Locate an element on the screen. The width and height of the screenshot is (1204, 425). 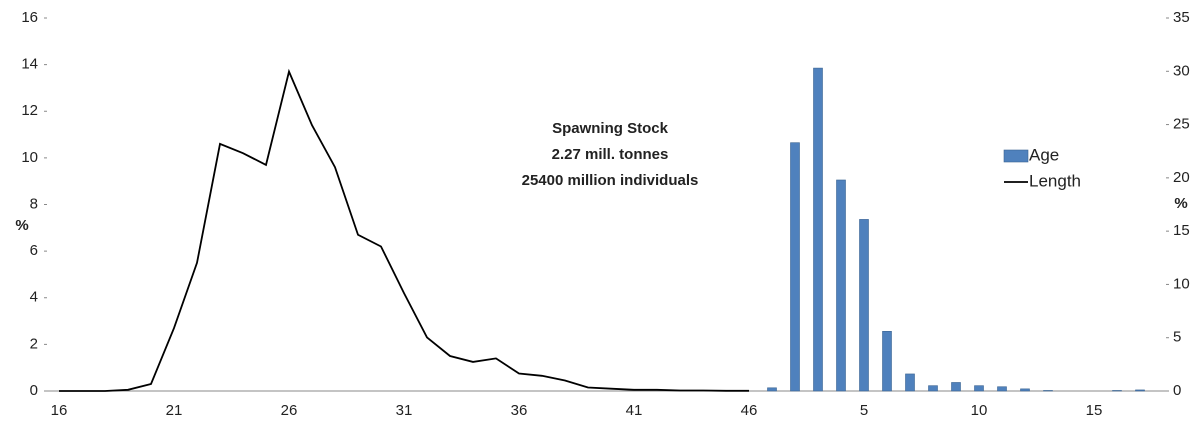
x-tick-label: 10 is located at coordinates (979, 410).